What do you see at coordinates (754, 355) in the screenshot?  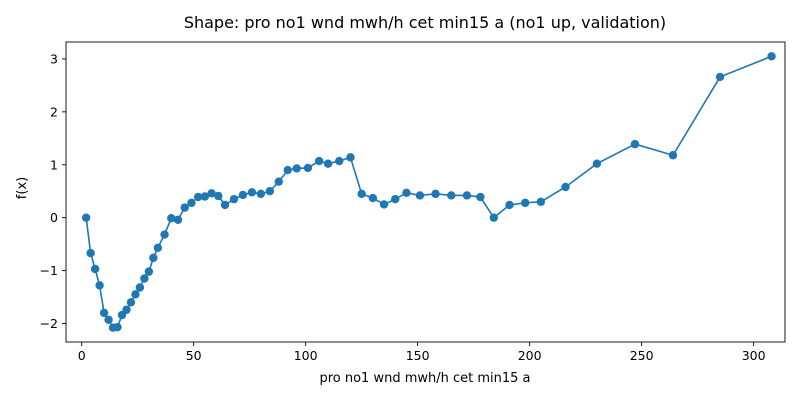 I see `x-tick-label: 300` at bounding box center [754, 355].